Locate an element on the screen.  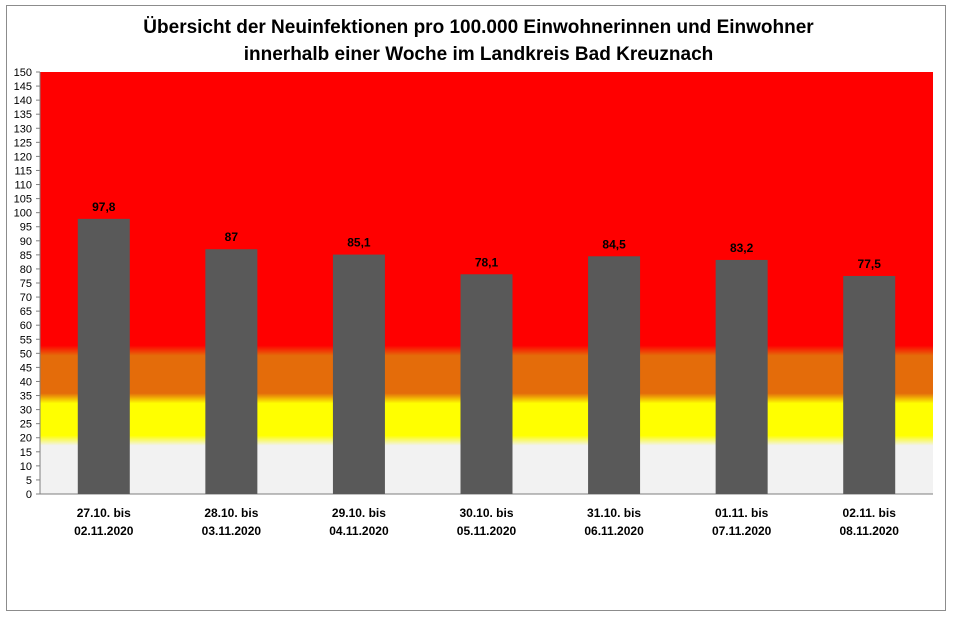
y-tick-label: 40 is located at coordinates (26, 382).